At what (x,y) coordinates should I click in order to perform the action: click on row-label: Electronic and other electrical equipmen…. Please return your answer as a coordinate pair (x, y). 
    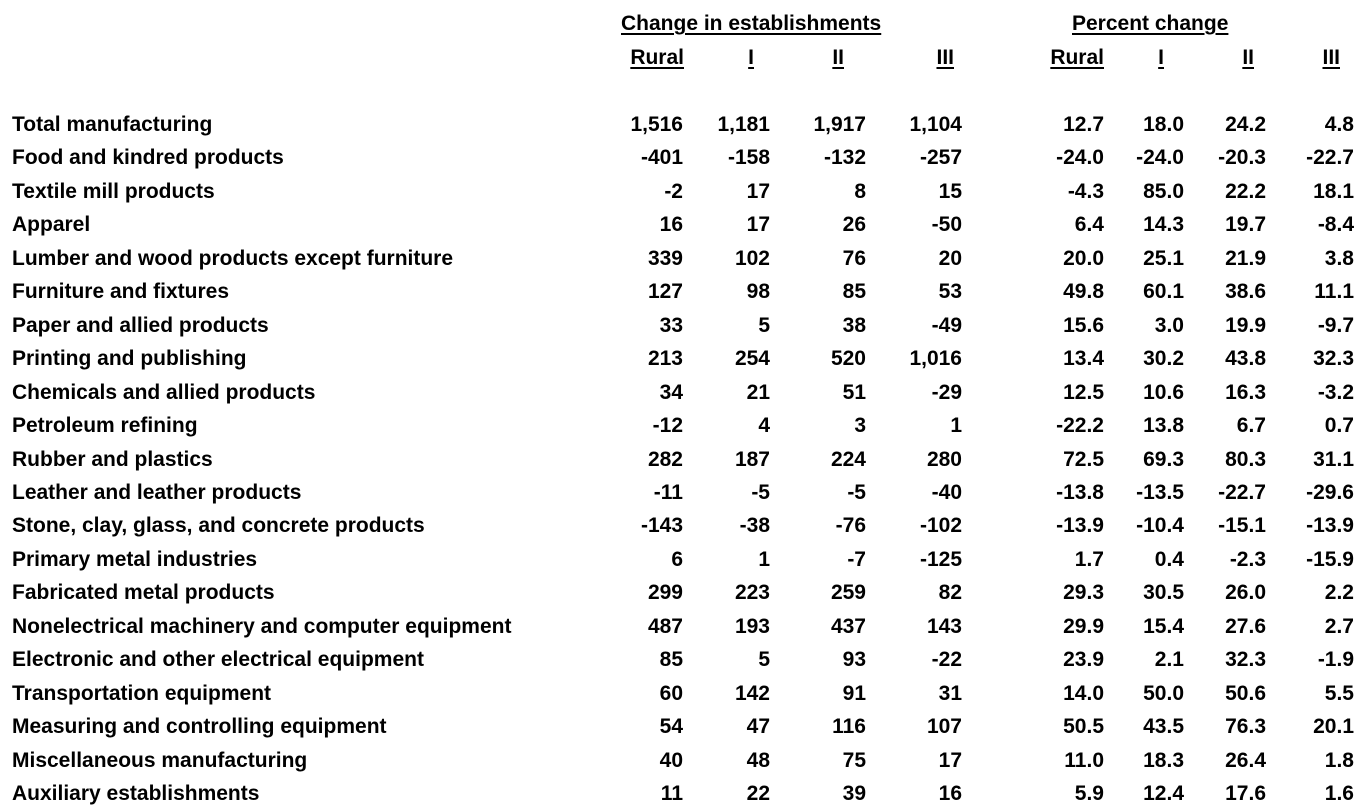
    Looking at the image, I should click on (218, 660).